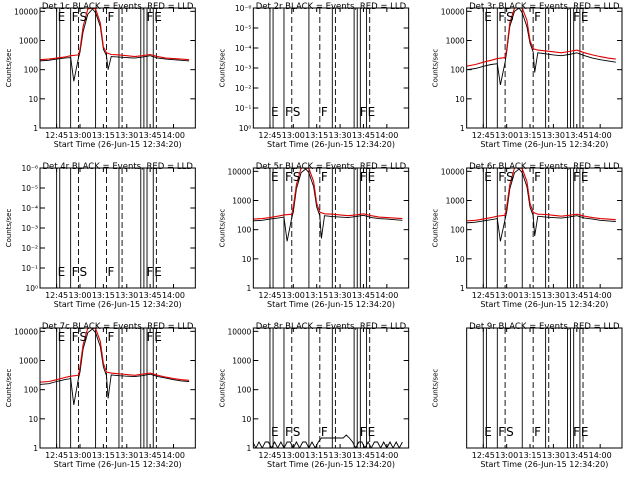 Image resolution: width=640 pixels, height=480 pixels. What do you see at coordinates (33, 99) in the screenshot?
I see `y-tick-label: 10` at bounding box center [33, 99].